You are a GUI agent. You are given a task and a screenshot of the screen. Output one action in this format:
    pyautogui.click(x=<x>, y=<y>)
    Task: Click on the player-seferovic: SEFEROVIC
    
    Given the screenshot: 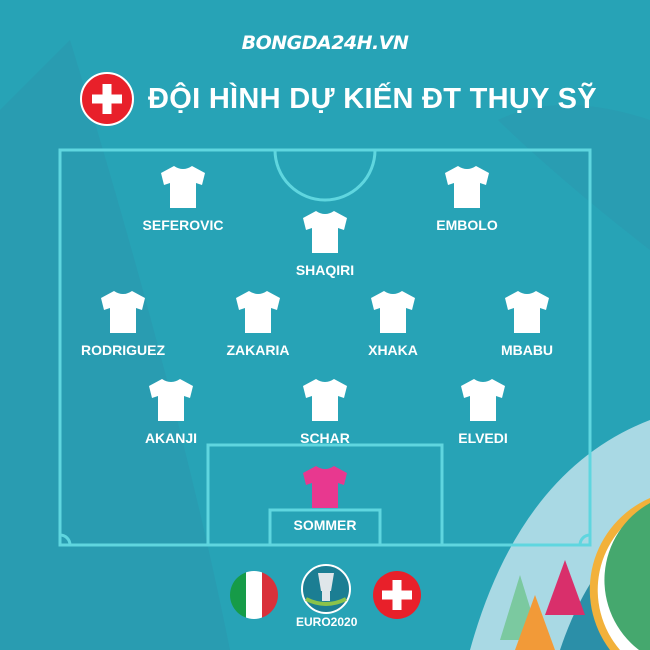 What is the action you would take?
    pyautogui.click(x=183, y=199)
    